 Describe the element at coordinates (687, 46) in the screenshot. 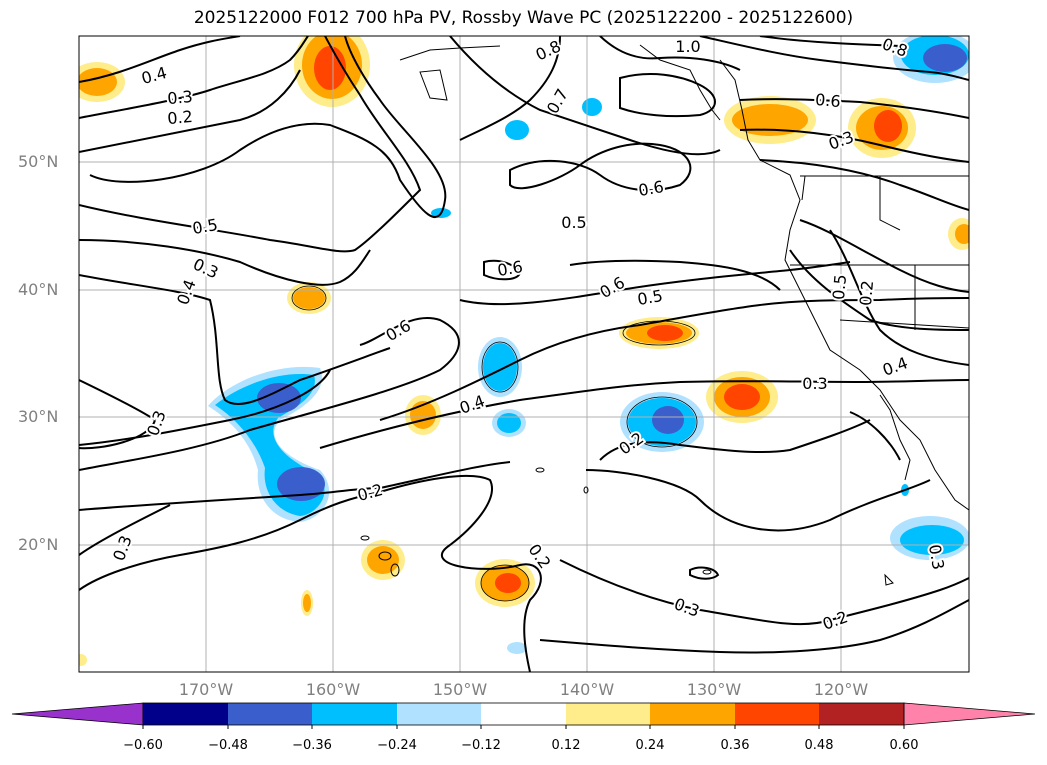

I see `contour-label: 1.0` at that location.